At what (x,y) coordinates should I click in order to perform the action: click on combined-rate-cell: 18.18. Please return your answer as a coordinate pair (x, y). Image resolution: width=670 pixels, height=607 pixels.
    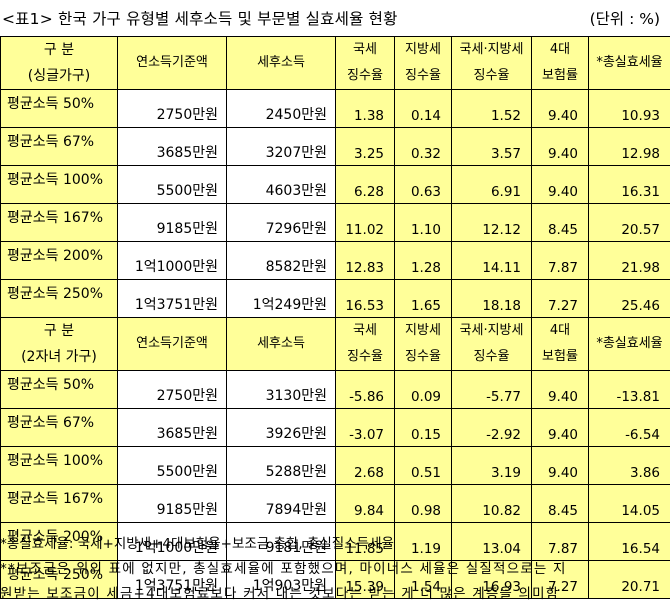
    Looking at the image, I should click on (491, 298).